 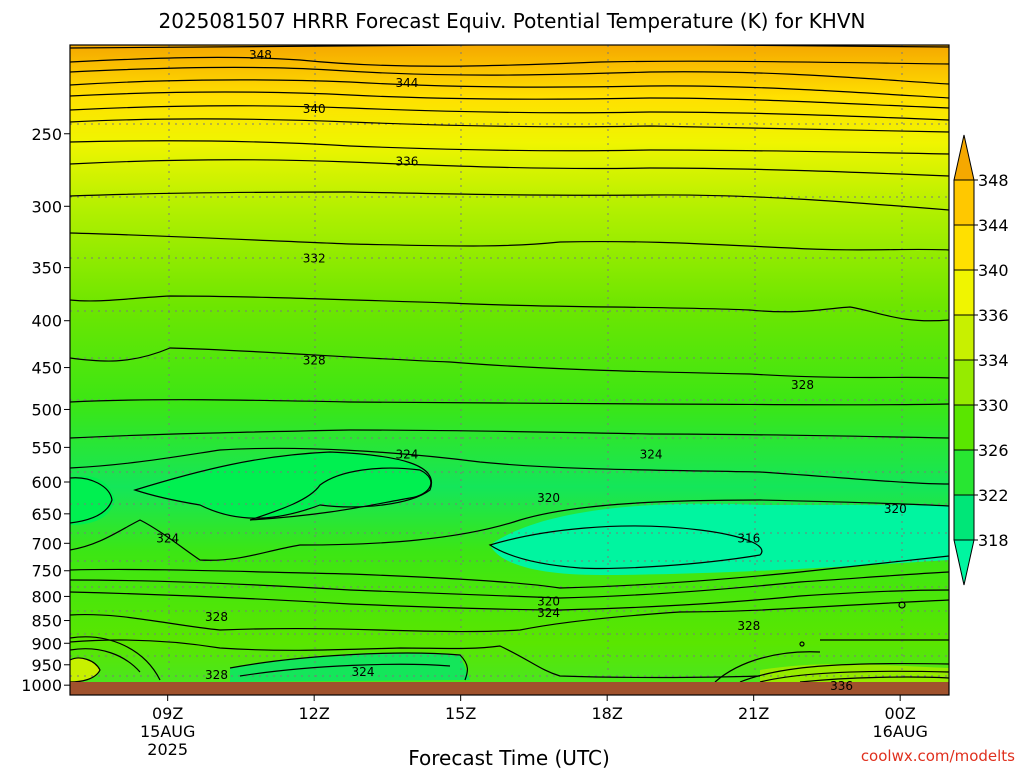 I want to click on colorbar: 348 344 340 336 334 330 326 322 318, so click(x=981, y=360).